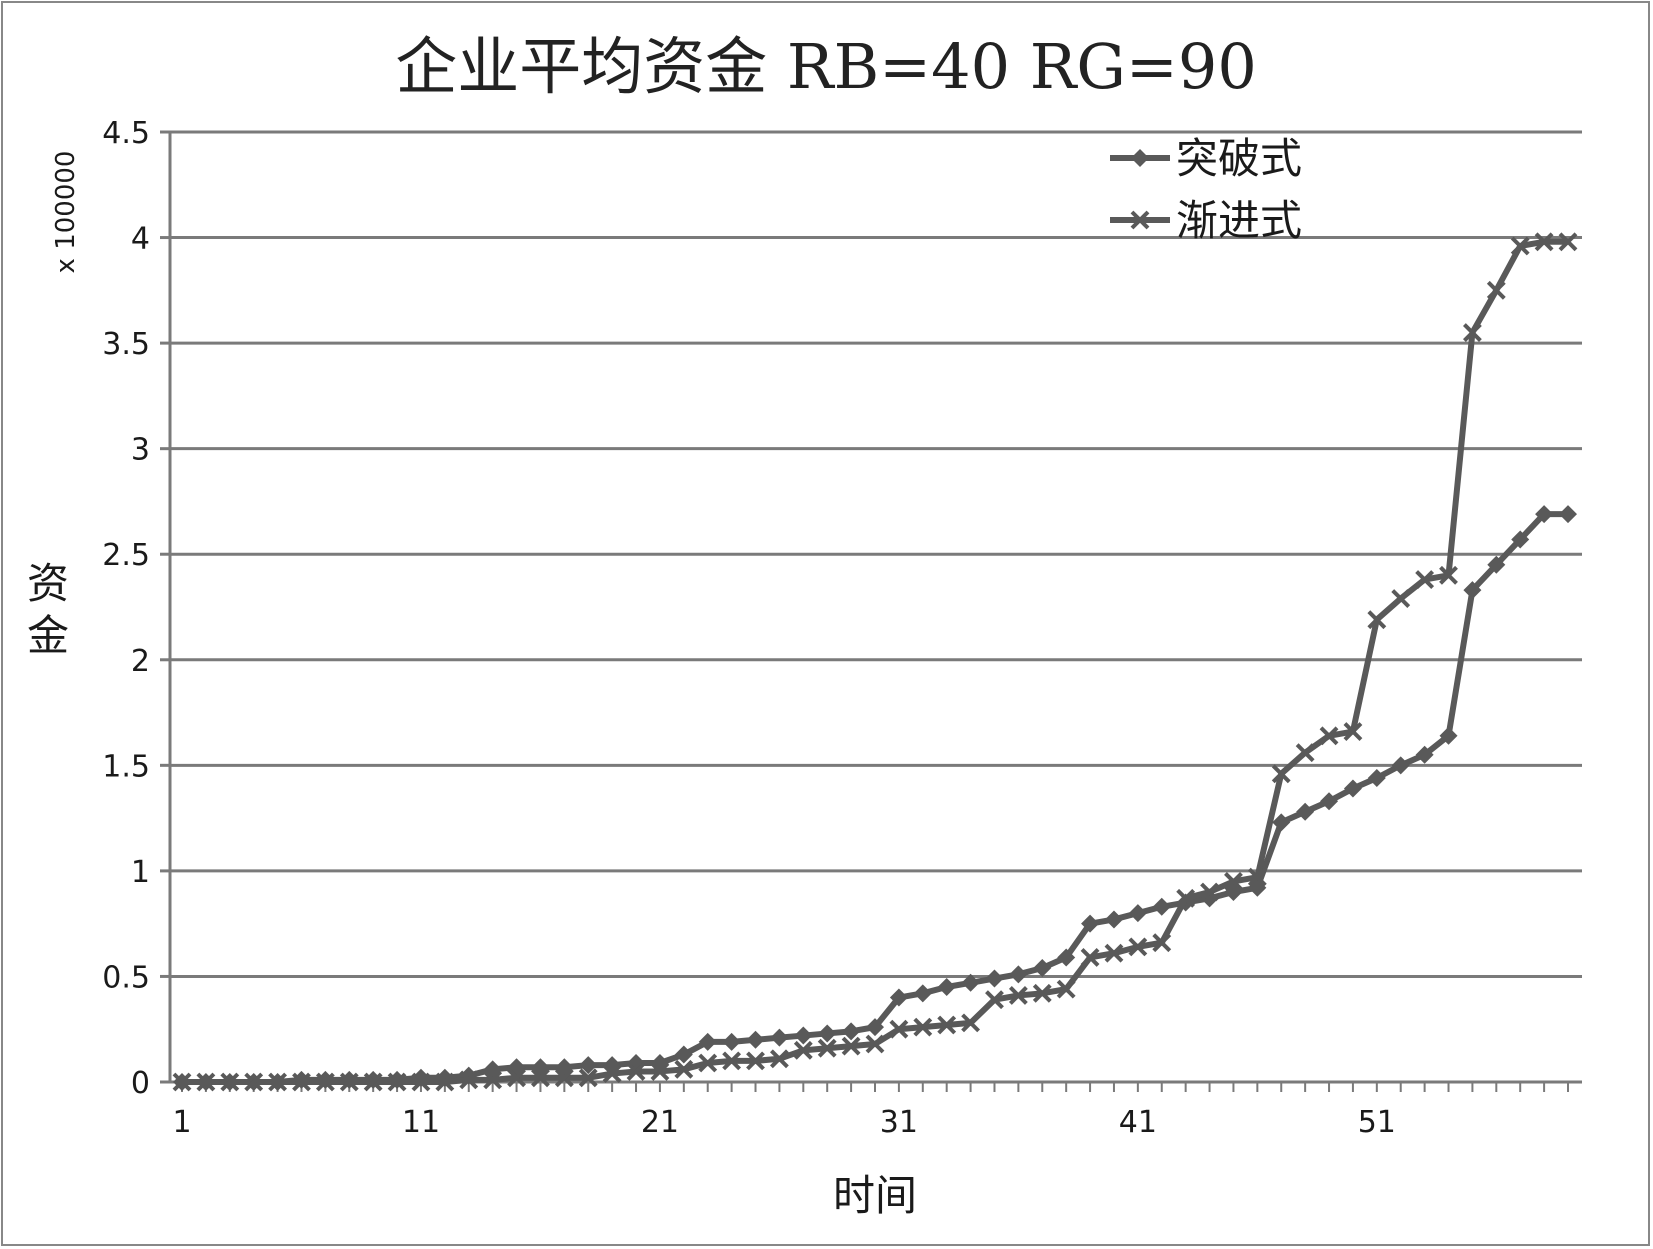 This screenshot has height=1249, width=1653. What do you see at coordinates (1239, 158) in the screenshot?
I see `legend-label: 突破式` at bounding box center [1239, 158].